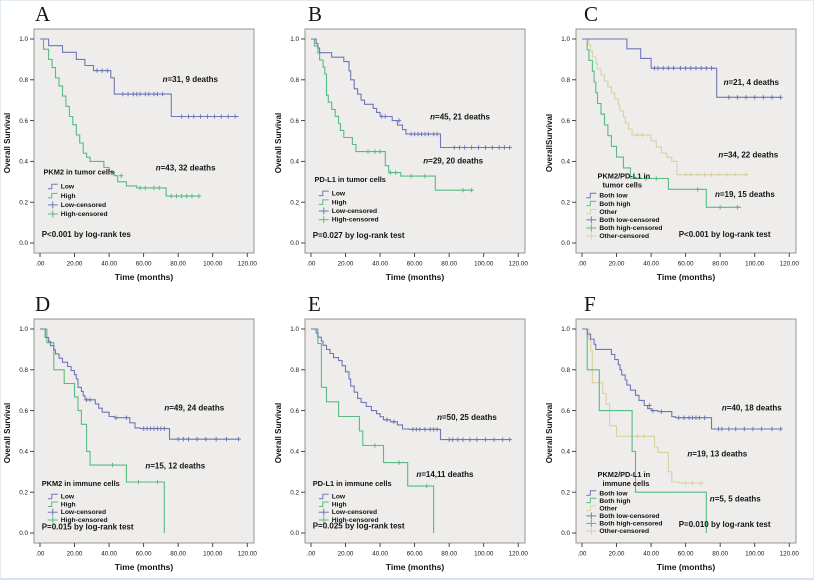  I want to click on legend-title: PKM2 in tumor cells, so click(78, 172).